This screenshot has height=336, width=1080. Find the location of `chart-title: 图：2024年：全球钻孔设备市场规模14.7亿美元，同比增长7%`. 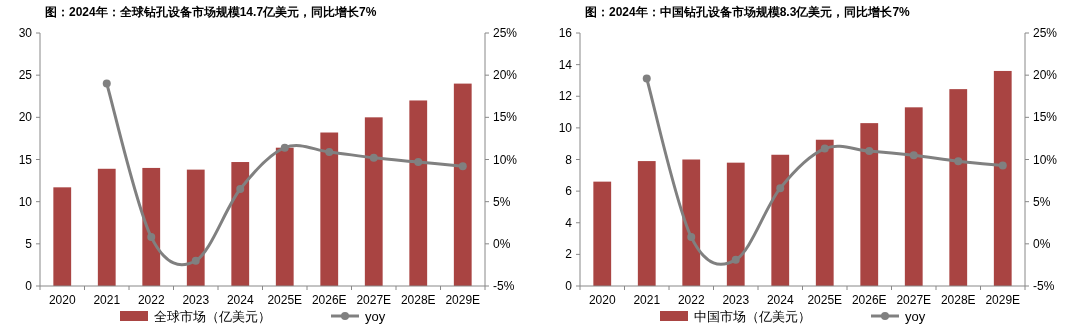

chart-title: 图：2024年：全球钻孔设备市场规模14.7亿美元，同比增长7% is located at coordinates (211, 12).